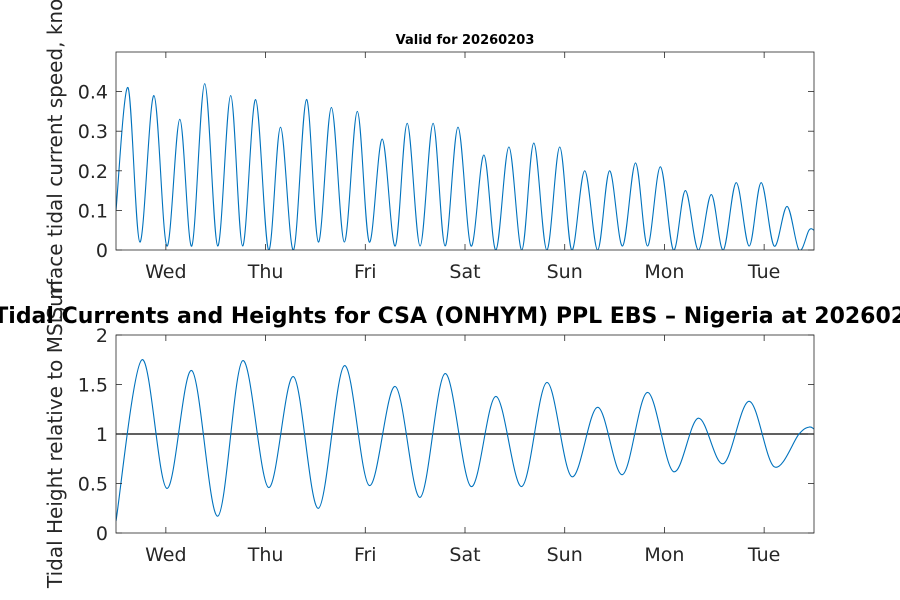 The image size is (900, 600). What do you see at coordinates (664, 555) in the screenshot?
I see `tidal-height-xtick-label: Mon` at bounding box center [664, 555].